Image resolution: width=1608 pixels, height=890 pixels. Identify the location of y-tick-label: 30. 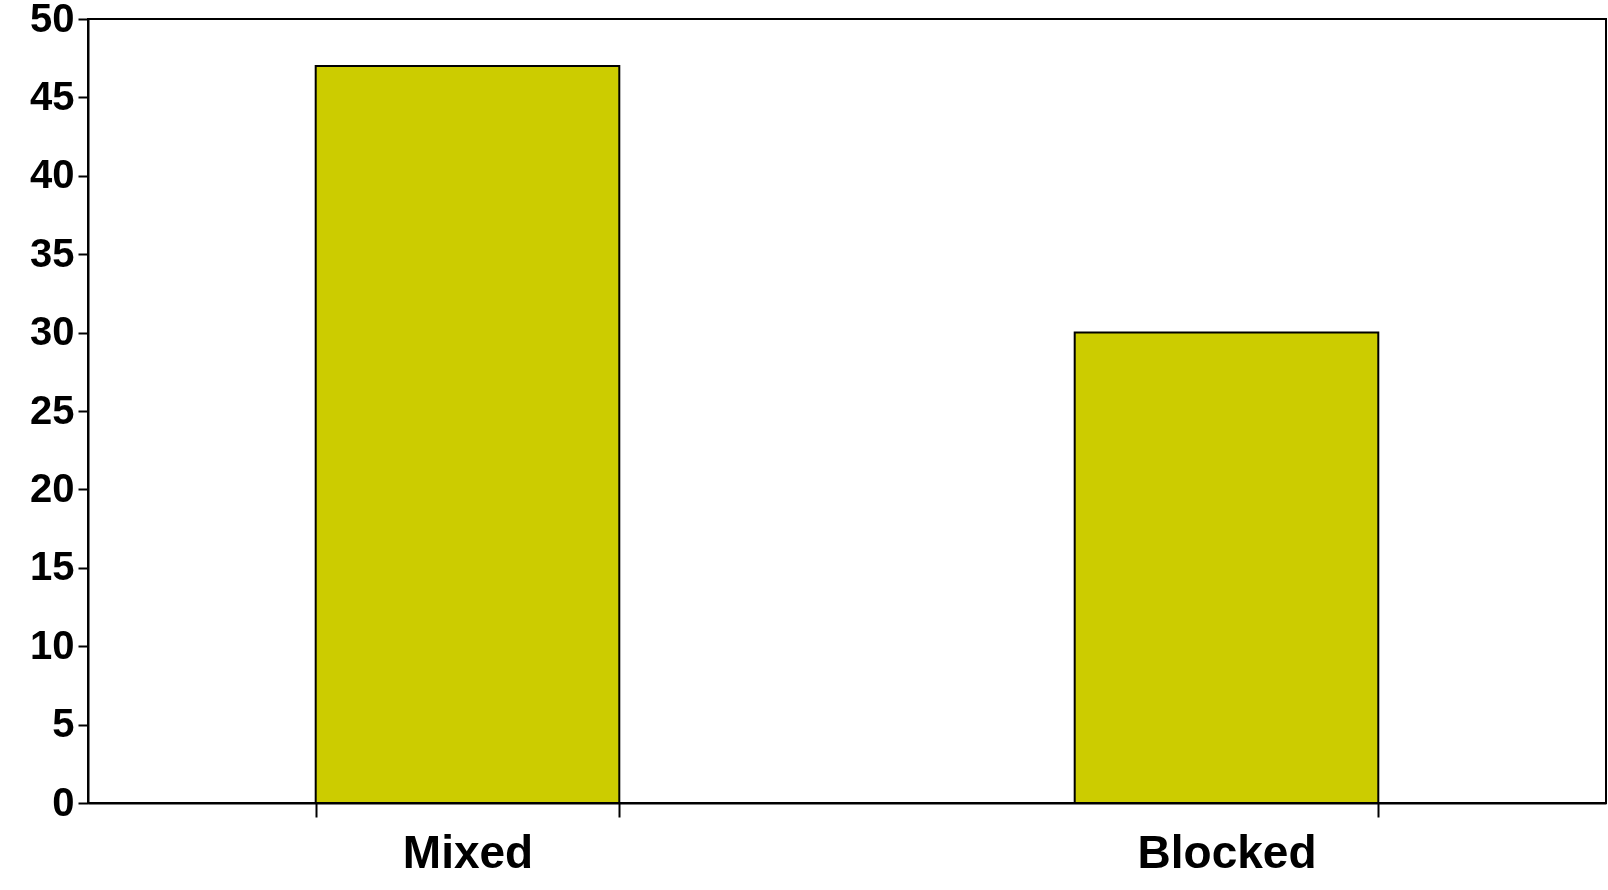
(52, 331).